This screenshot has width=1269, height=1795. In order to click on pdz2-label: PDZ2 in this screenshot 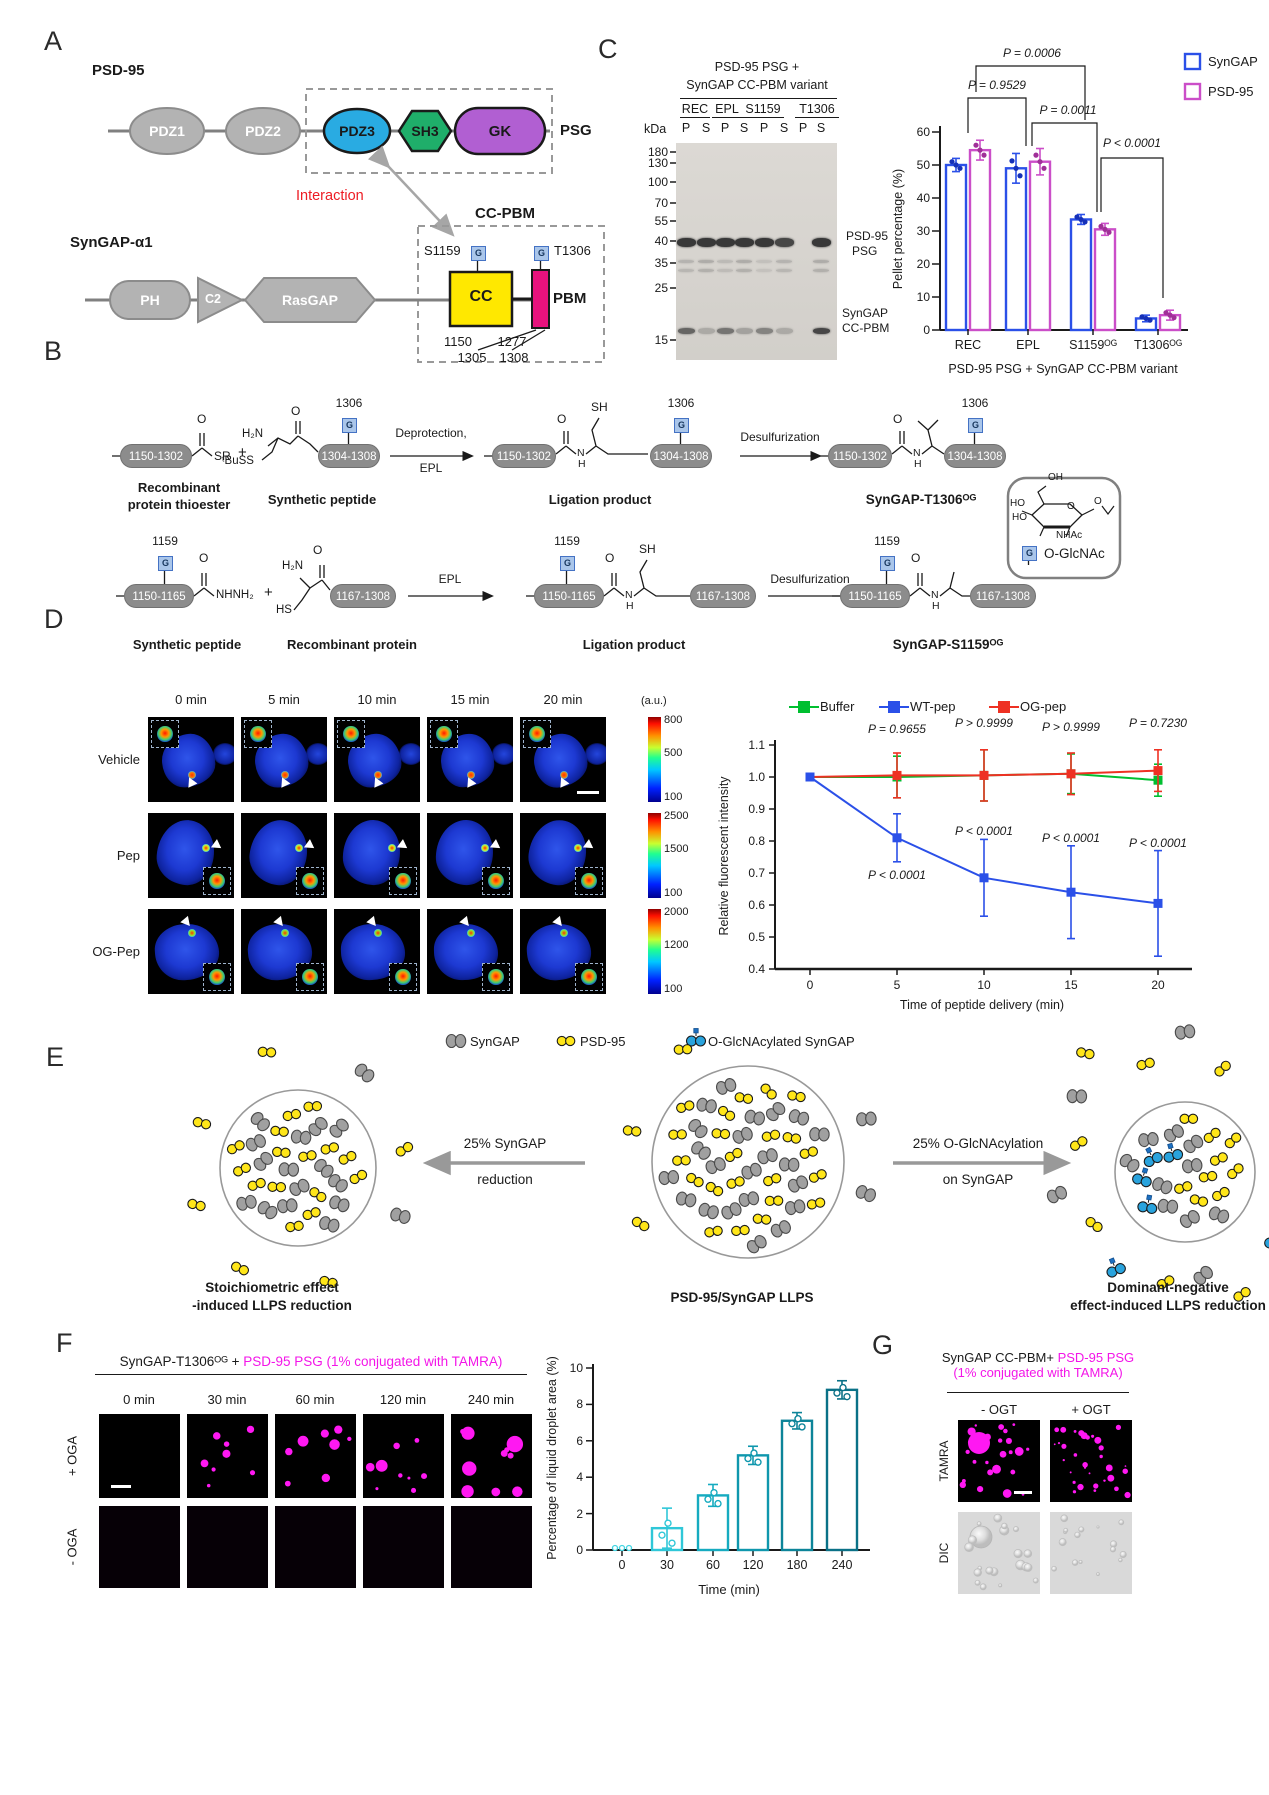, I will do `click(263, 131)`.